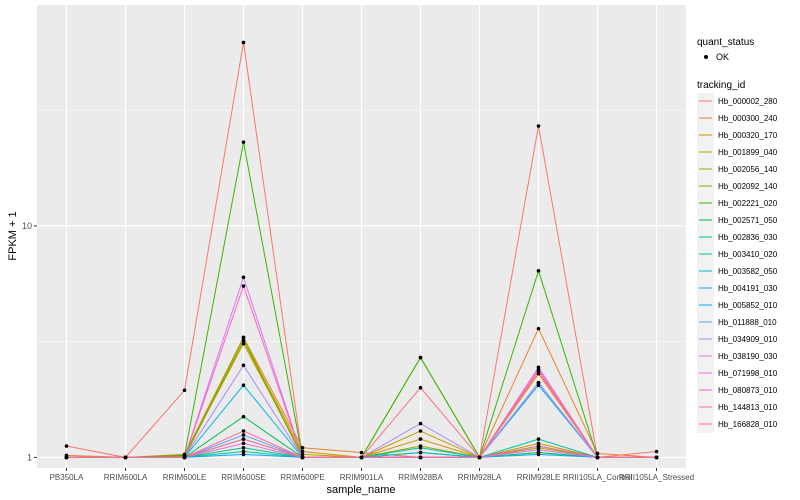 Image resolution: width=800 pixels, height=500 pixels. What do you see at coordinates (598, 477) in the screenshot?
I see `x-tick-label: RRII105LA_Control` at bounding box center [598, 477].